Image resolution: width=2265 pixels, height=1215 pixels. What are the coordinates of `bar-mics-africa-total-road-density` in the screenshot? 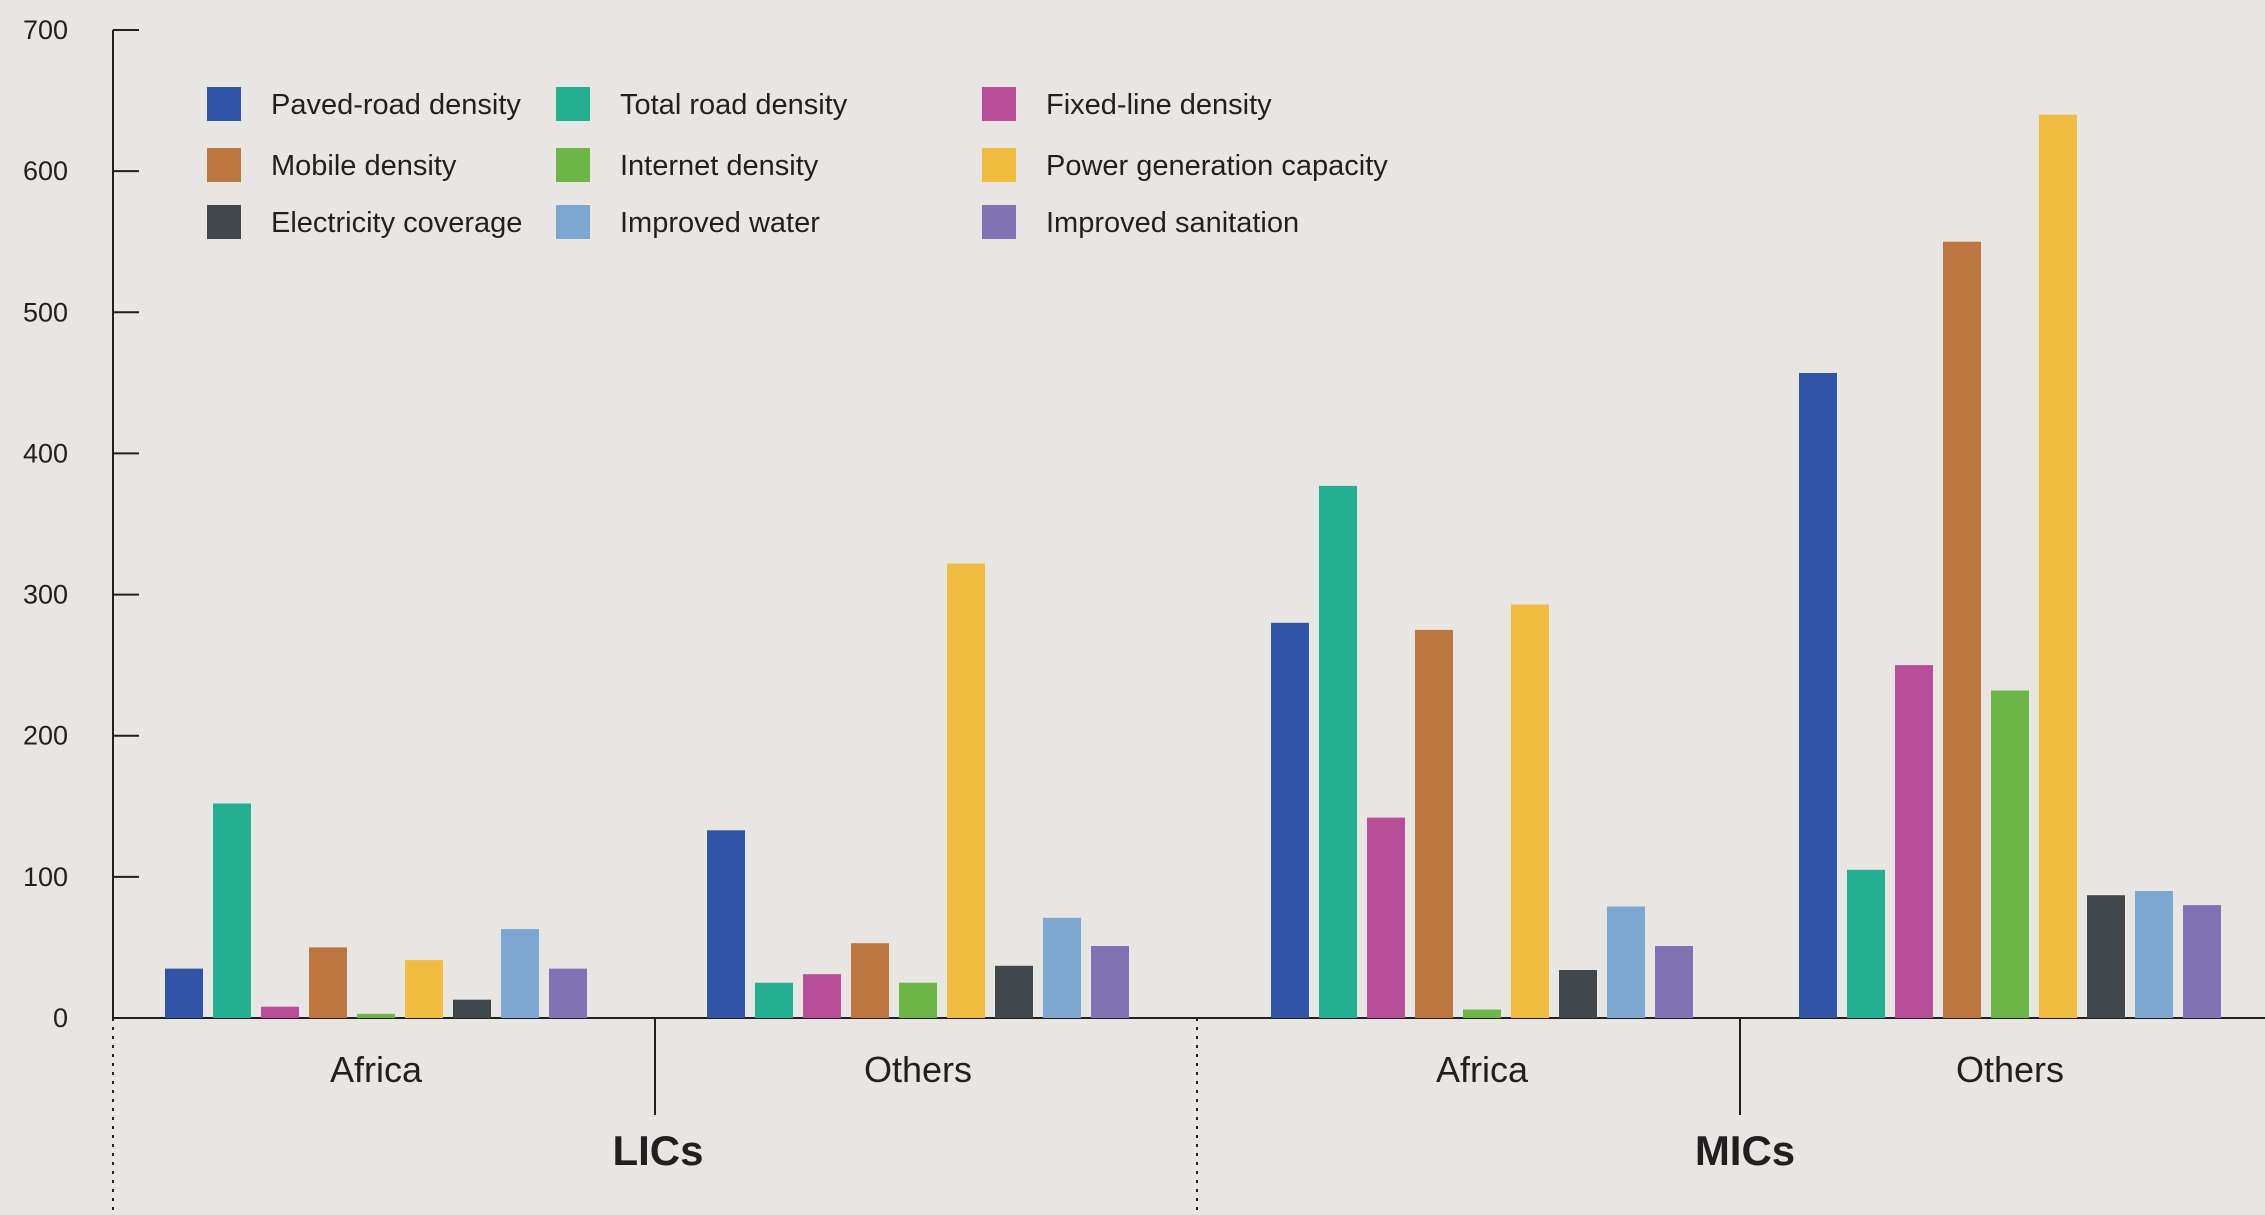 It's located at (1338, 751).